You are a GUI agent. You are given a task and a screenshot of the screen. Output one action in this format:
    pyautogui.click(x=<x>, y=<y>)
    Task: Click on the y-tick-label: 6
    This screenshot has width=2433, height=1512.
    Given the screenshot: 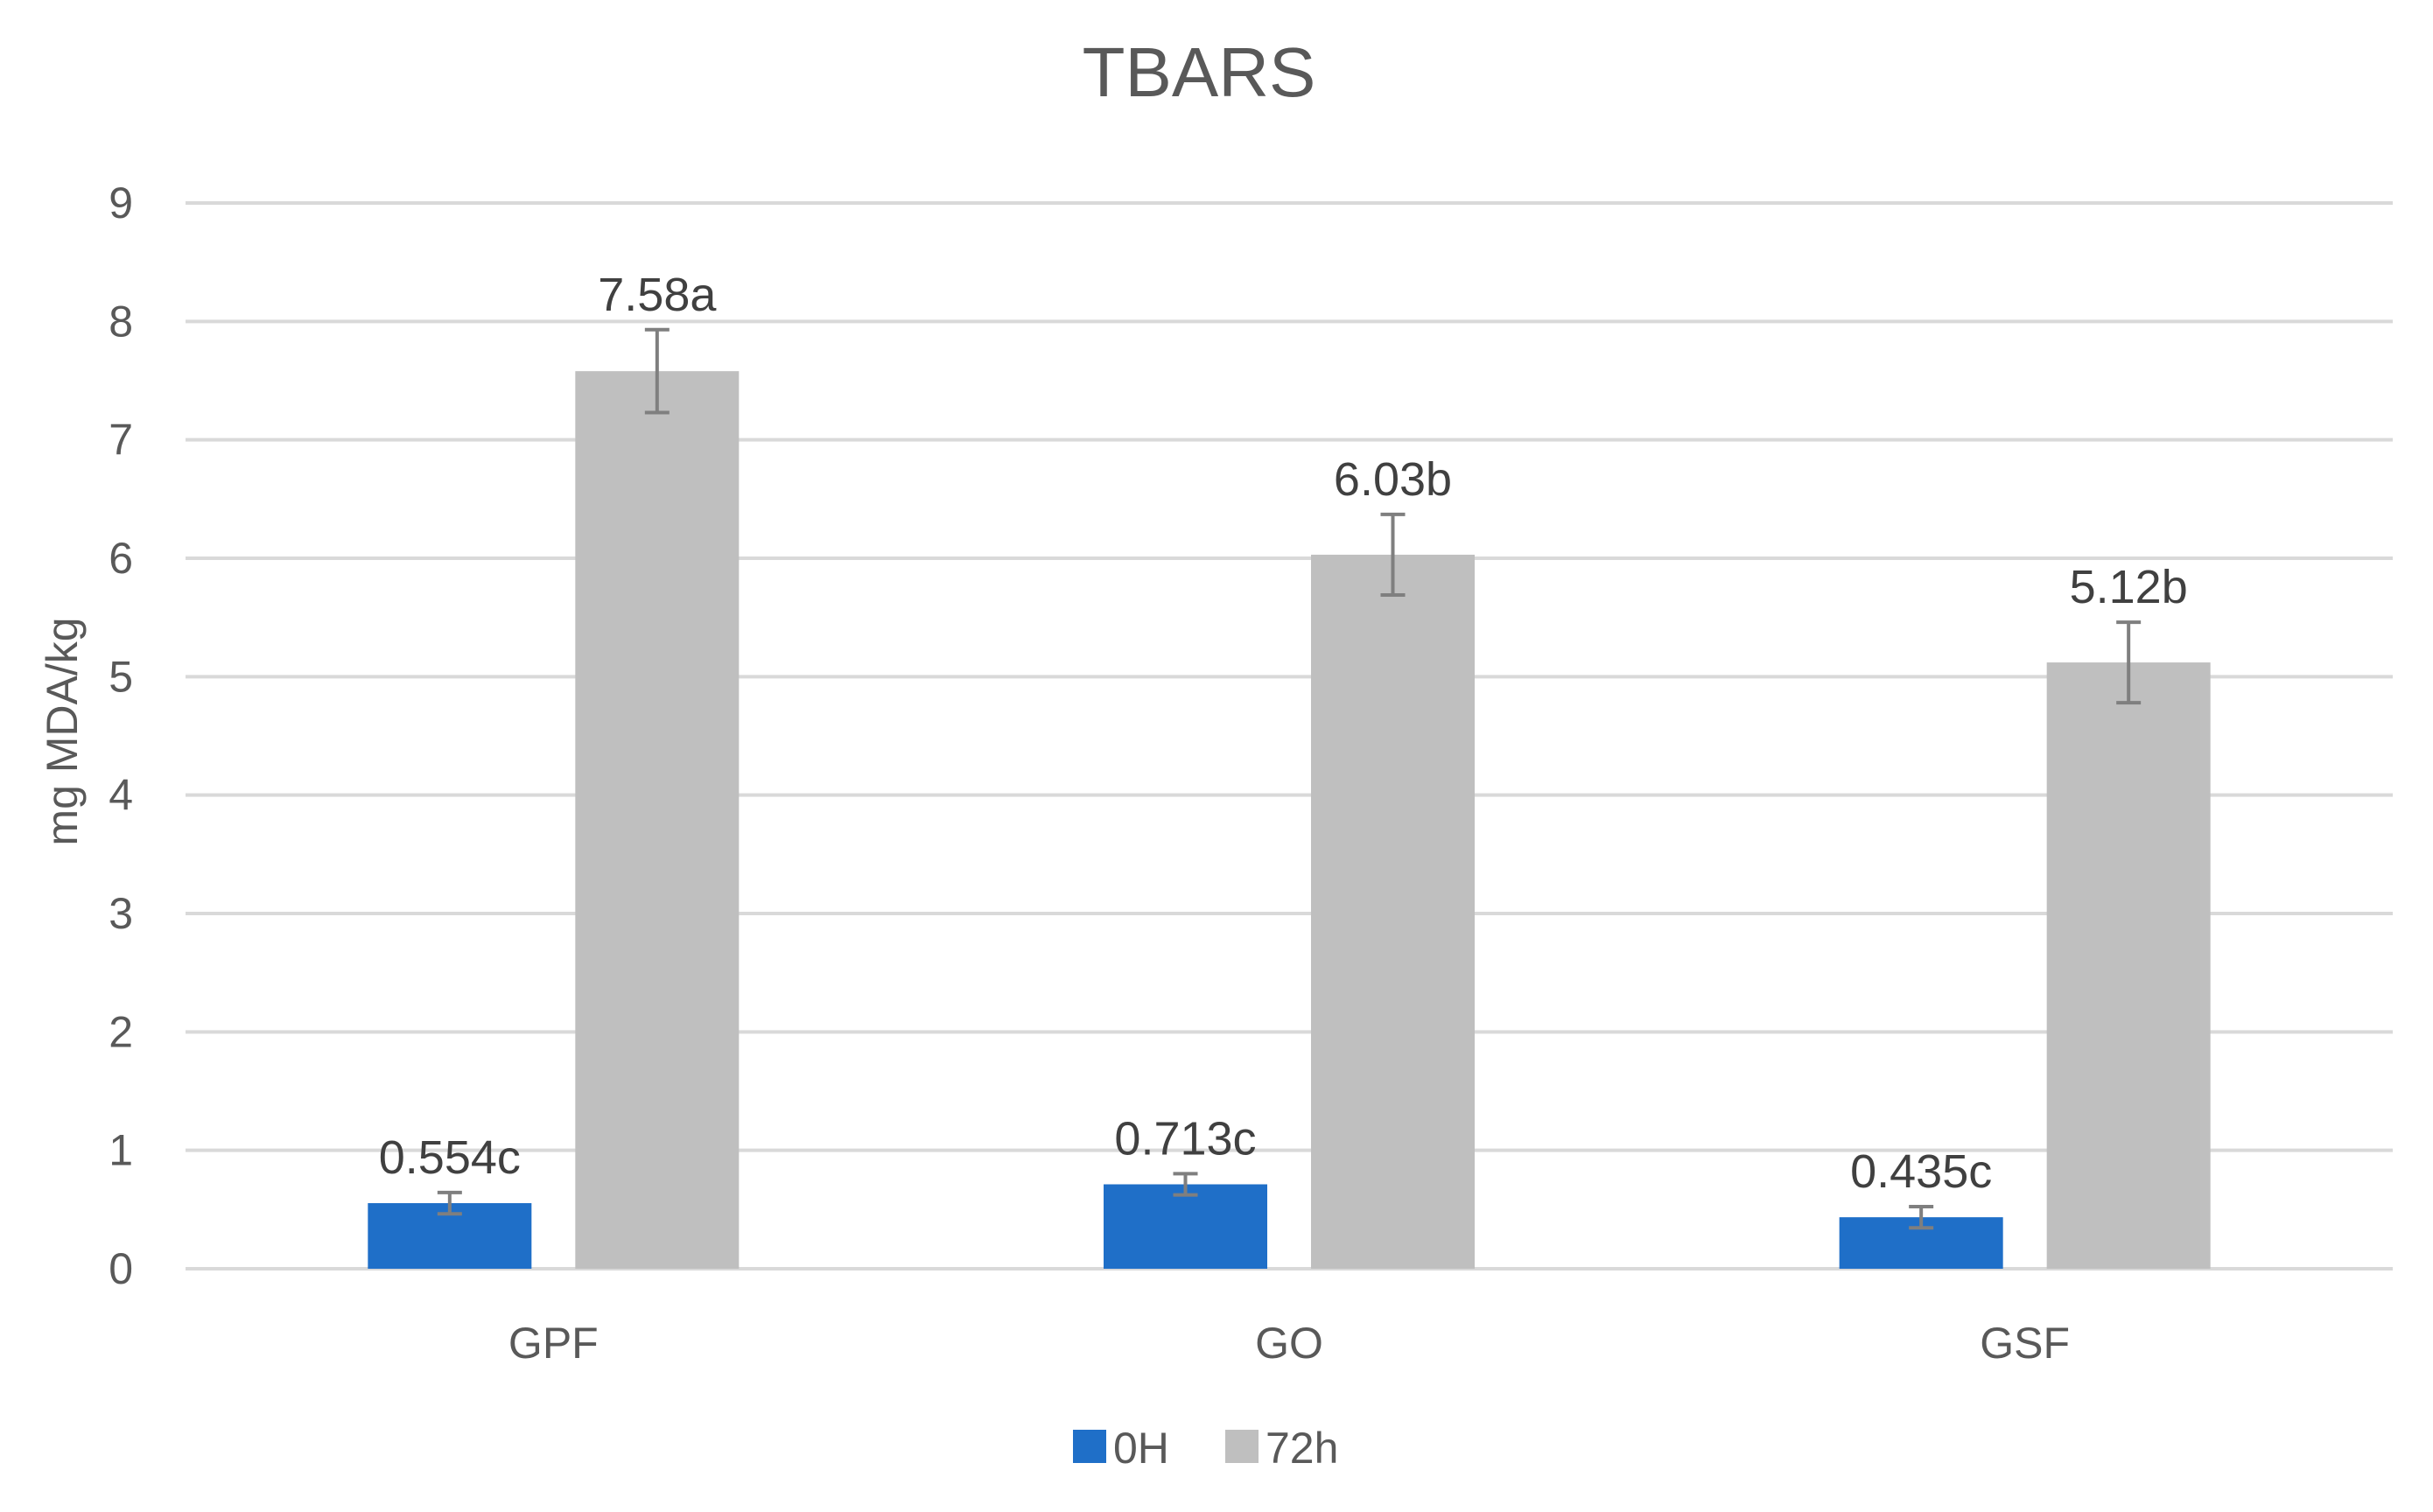 What is the action you would take?
    pyautogui.click(x=121, y=558)
    